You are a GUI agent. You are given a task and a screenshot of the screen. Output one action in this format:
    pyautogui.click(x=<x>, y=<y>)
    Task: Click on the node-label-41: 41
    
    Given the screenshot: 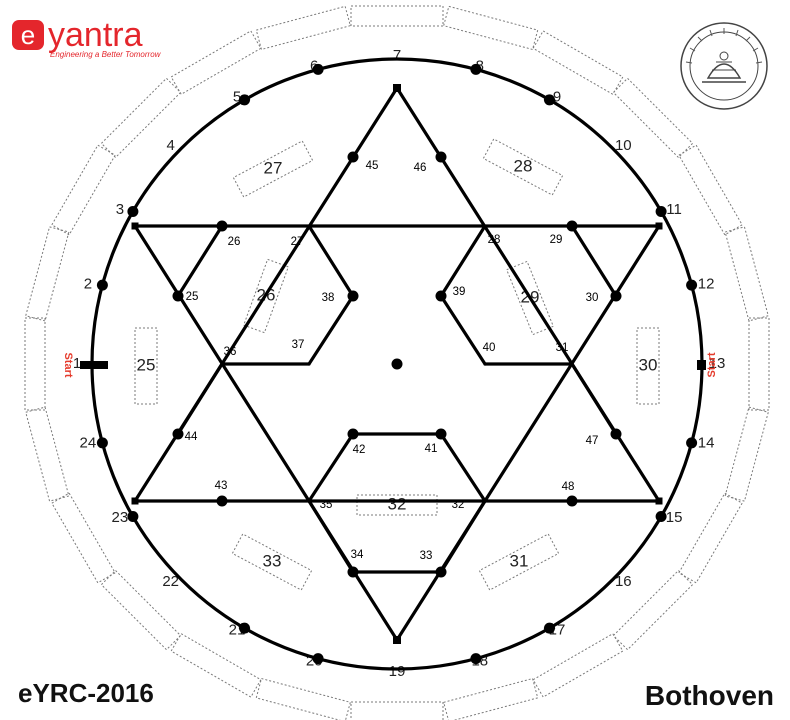 What is the action you would take?
    pyautogui.click(x=431, y=449)
    